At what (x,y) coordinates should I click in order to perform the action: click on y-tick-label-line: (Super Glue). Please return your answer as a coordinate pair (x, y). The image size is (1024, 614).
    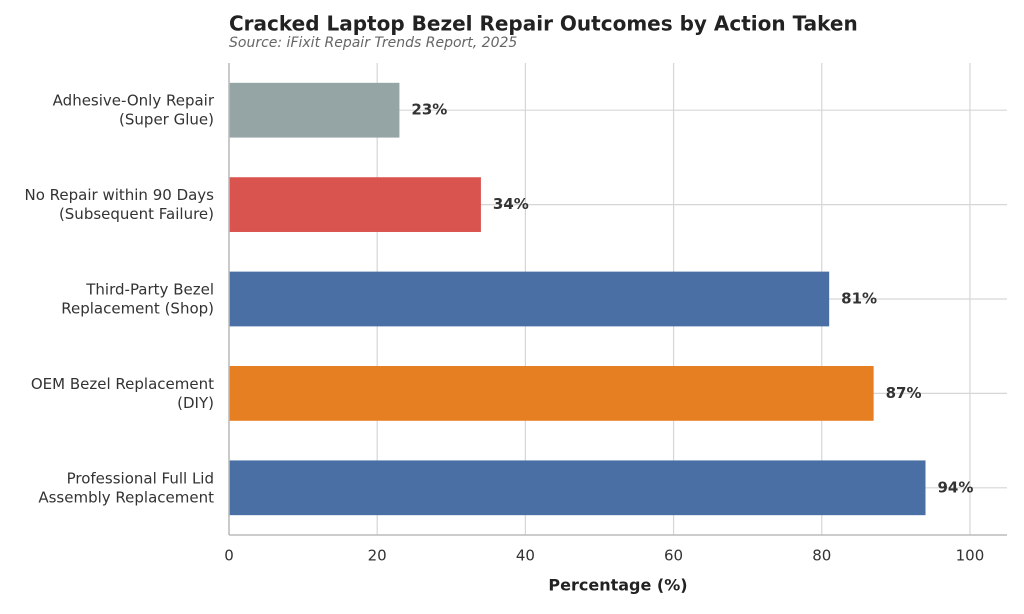
    Looking at the image, I should click on (166, 119).